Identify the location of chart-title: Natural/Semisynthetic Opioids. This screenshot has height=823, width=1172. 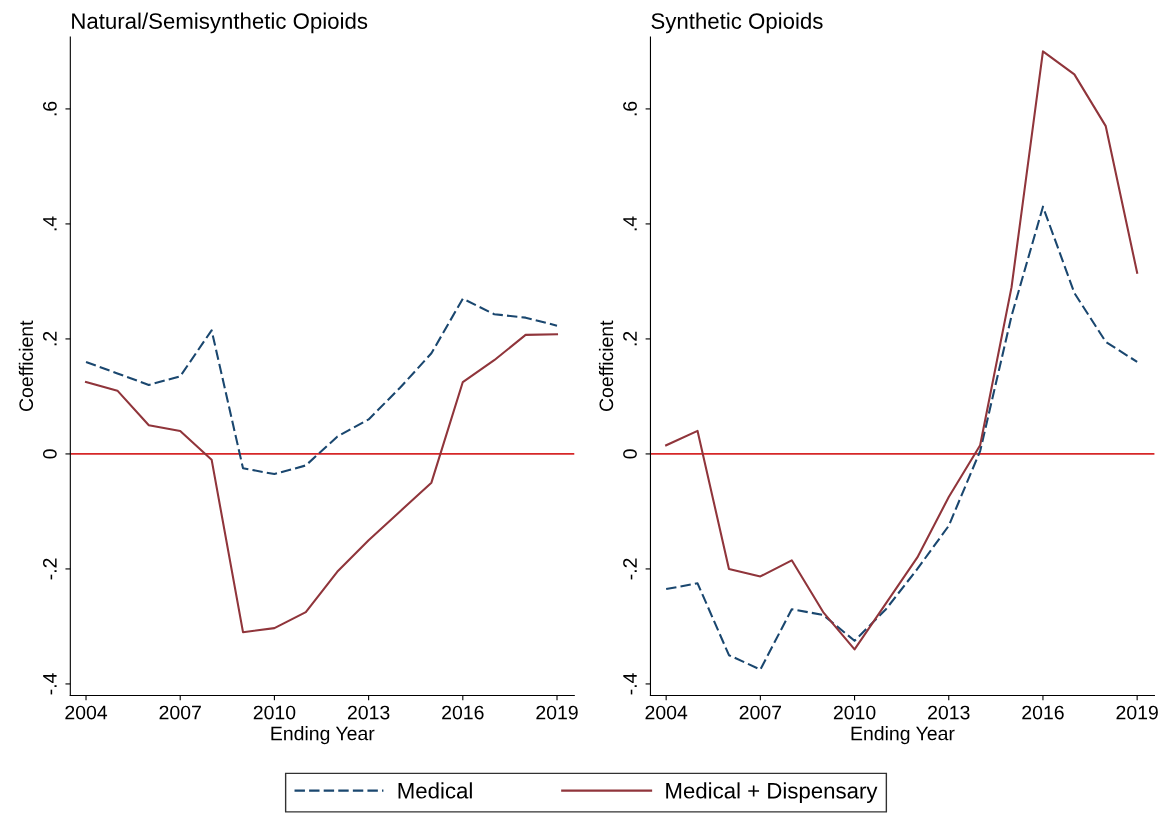
(220, 23).